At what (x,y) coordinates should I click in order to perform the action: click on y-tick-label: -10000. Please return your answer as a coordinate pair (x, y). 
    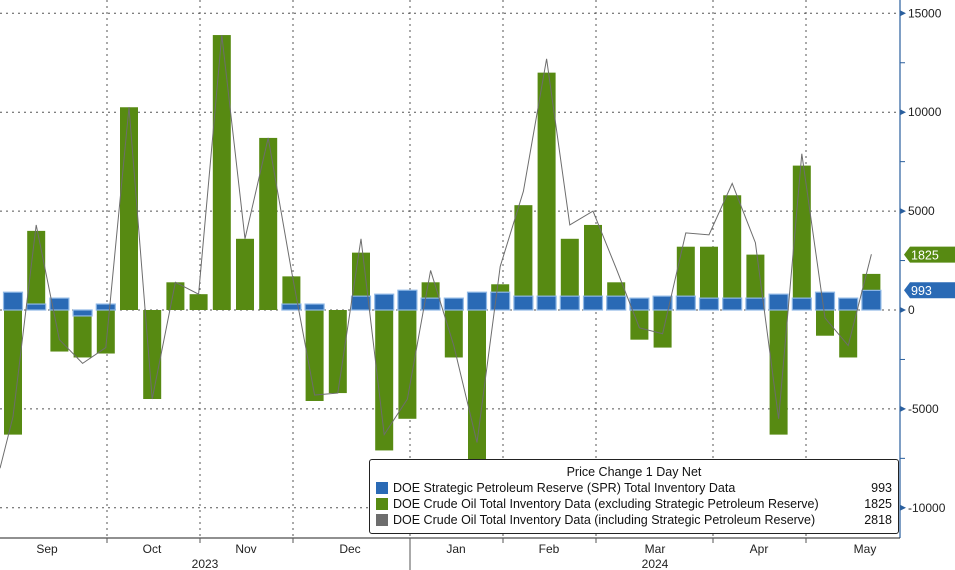
    Looking at the image, I should click on (927, 508).